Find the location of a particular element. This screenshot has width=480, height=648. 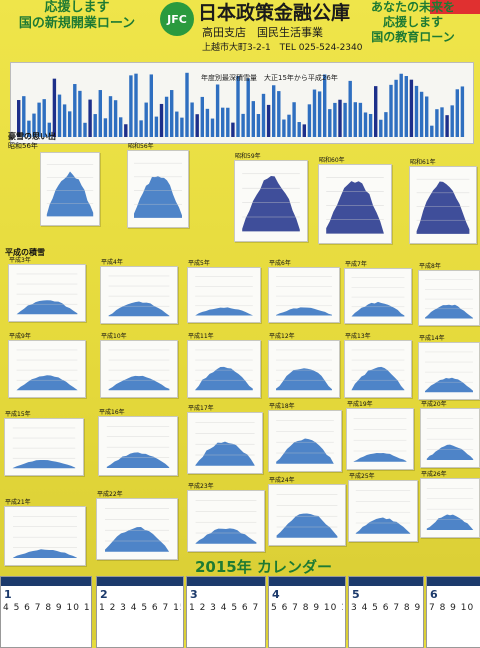

calendar-month: 3 1 2 3 4 5 6 7 8 9 10 11 12 is located at coordinates (226, 612).